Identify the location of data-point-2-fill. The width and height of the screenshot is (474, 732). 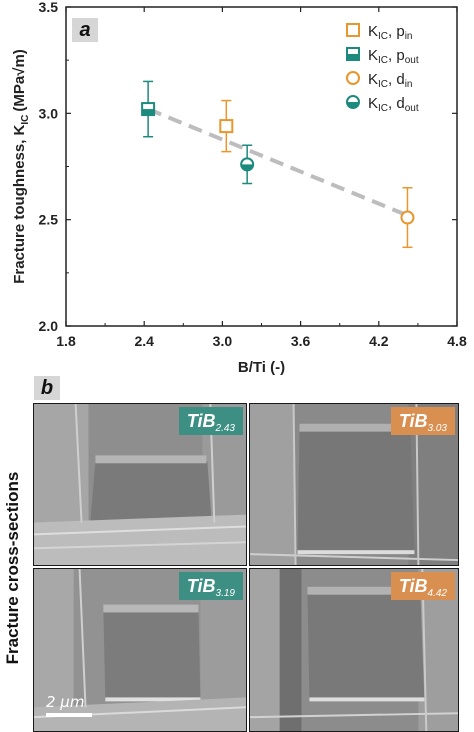
(148, 112).